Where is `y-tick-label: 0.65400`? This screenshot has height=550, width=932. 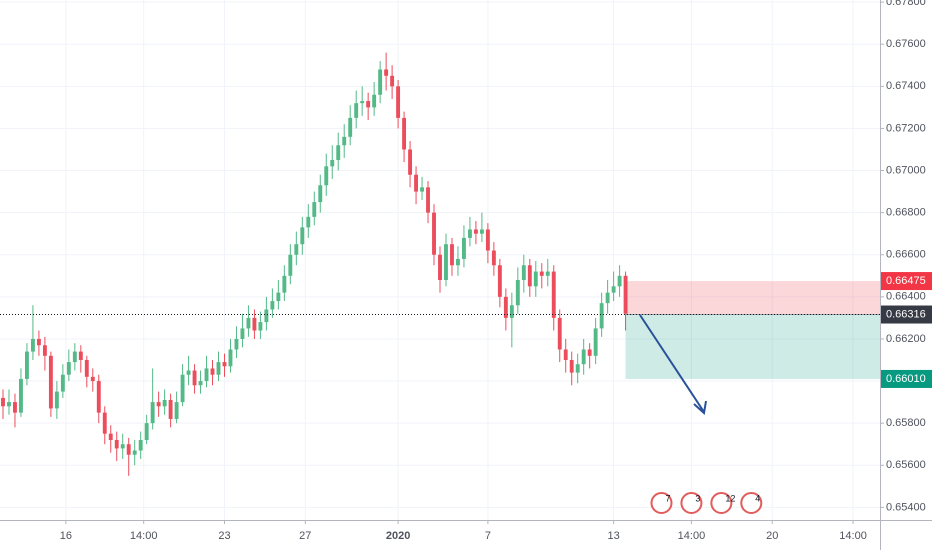
y-tick-label: 0.65400 is located at coordinates (906, 507).